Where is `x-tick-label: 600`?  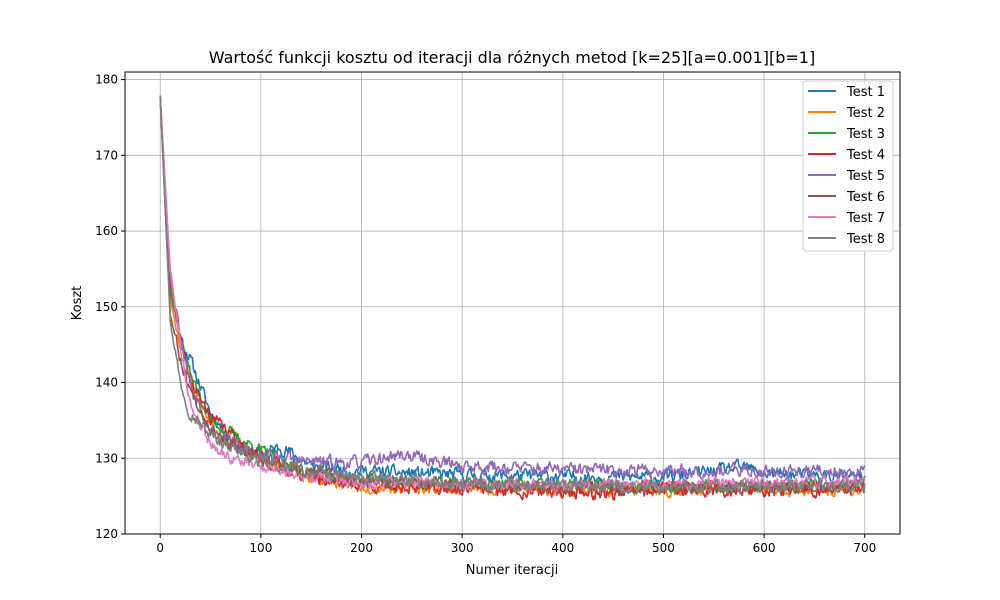
x-tick-label: 600 is located at coordinates (764, 548).